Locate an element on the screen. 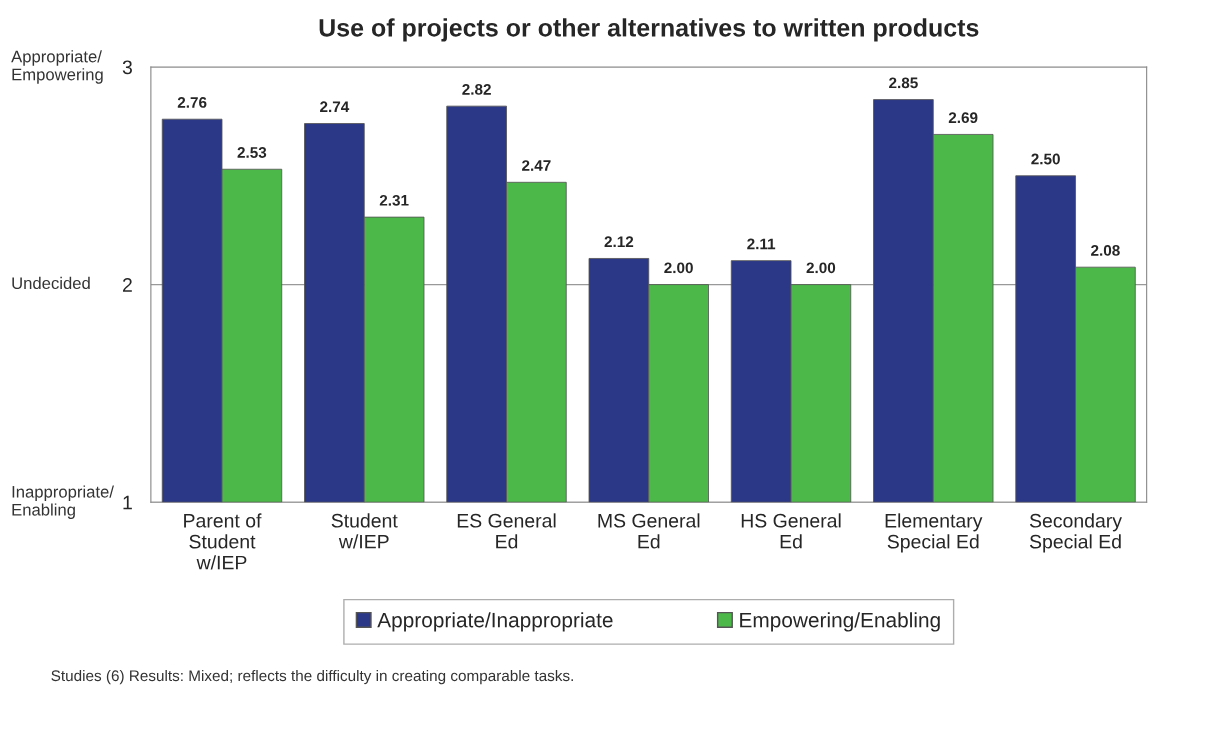 The height and width of the screenshot is (744, 1207). y-tick-label: 3 is located at coordinates (127, 67).